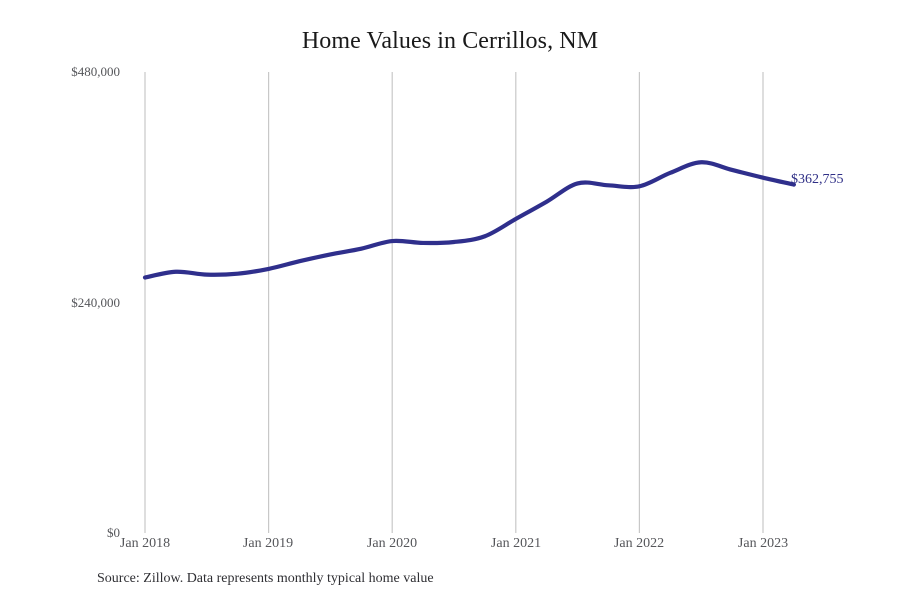  What do you see at coordinates (392, 543) in the screenshot?
I see `x-axis-tick-jan-2020: Jan 2020` at bounding box center [392, 543].